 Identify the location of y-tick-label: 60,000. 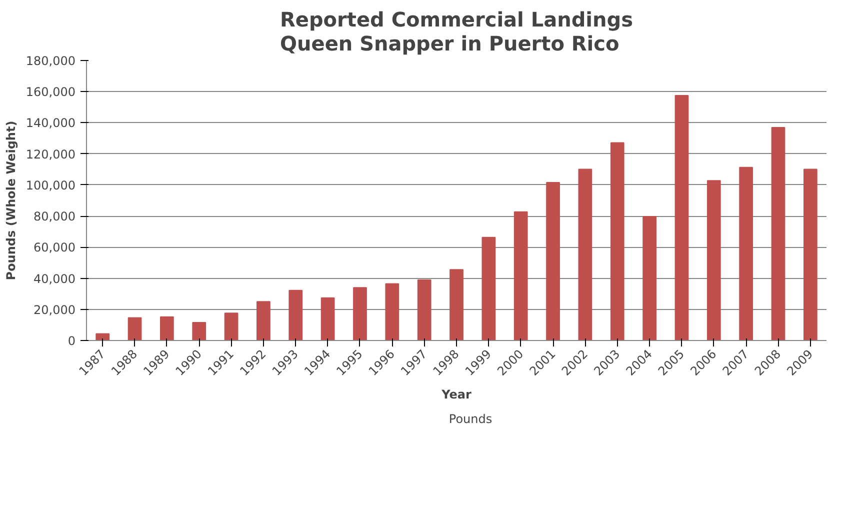
(55, 247).